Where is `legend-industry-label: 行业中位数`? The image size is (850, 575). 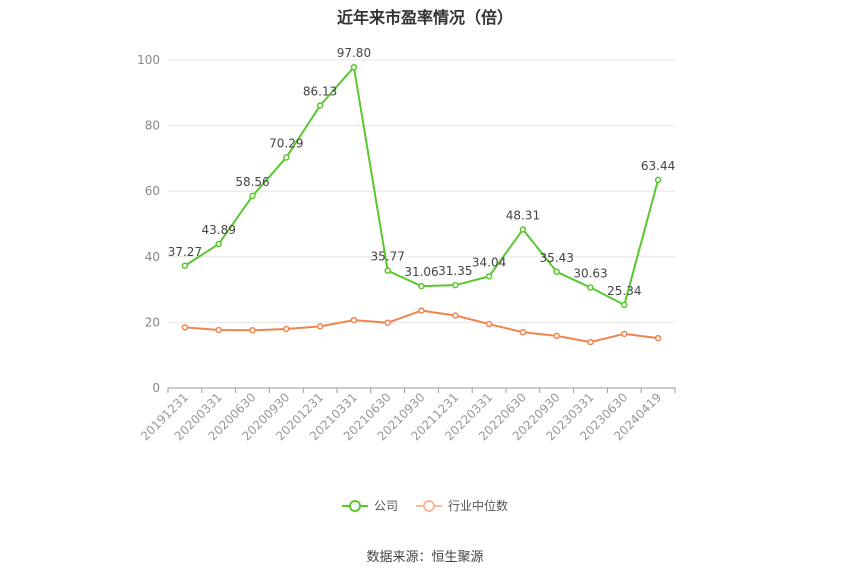 legend-industry-label: 行业中位数 is located at coordinates (478, 506).